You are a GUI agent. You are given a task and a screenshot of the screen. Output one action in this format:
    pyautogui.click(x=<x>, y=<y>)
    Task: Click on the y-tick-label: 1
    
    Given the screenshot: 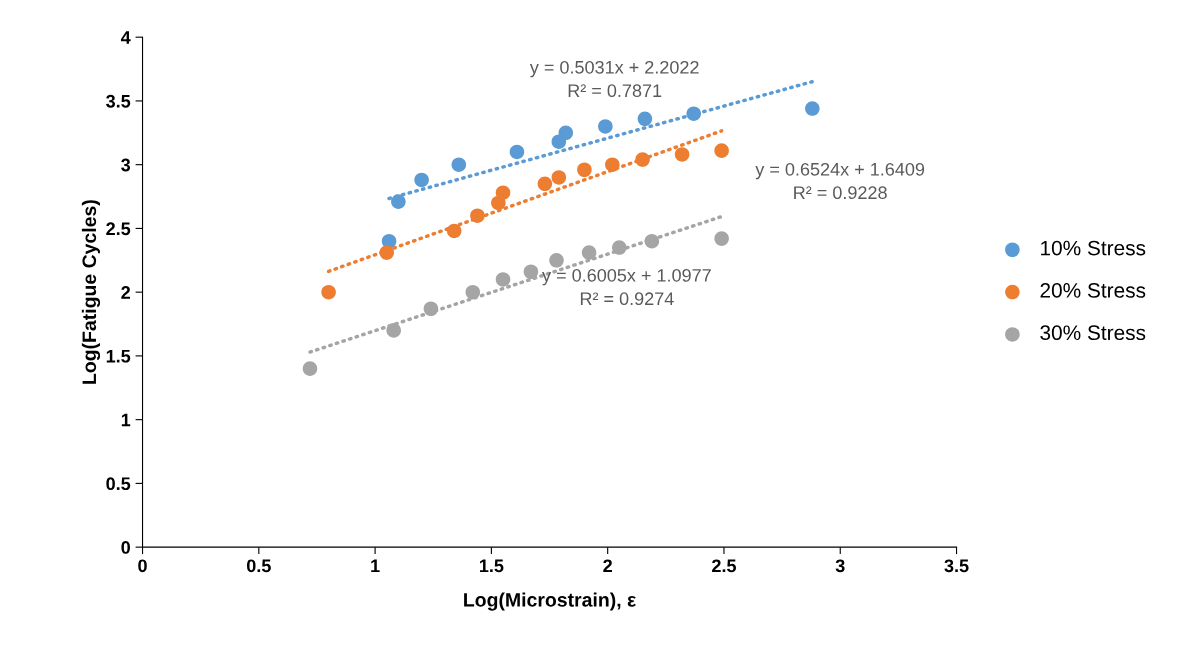 What is the action you would take?
    pyautogui.click(x=126, y=420)
    